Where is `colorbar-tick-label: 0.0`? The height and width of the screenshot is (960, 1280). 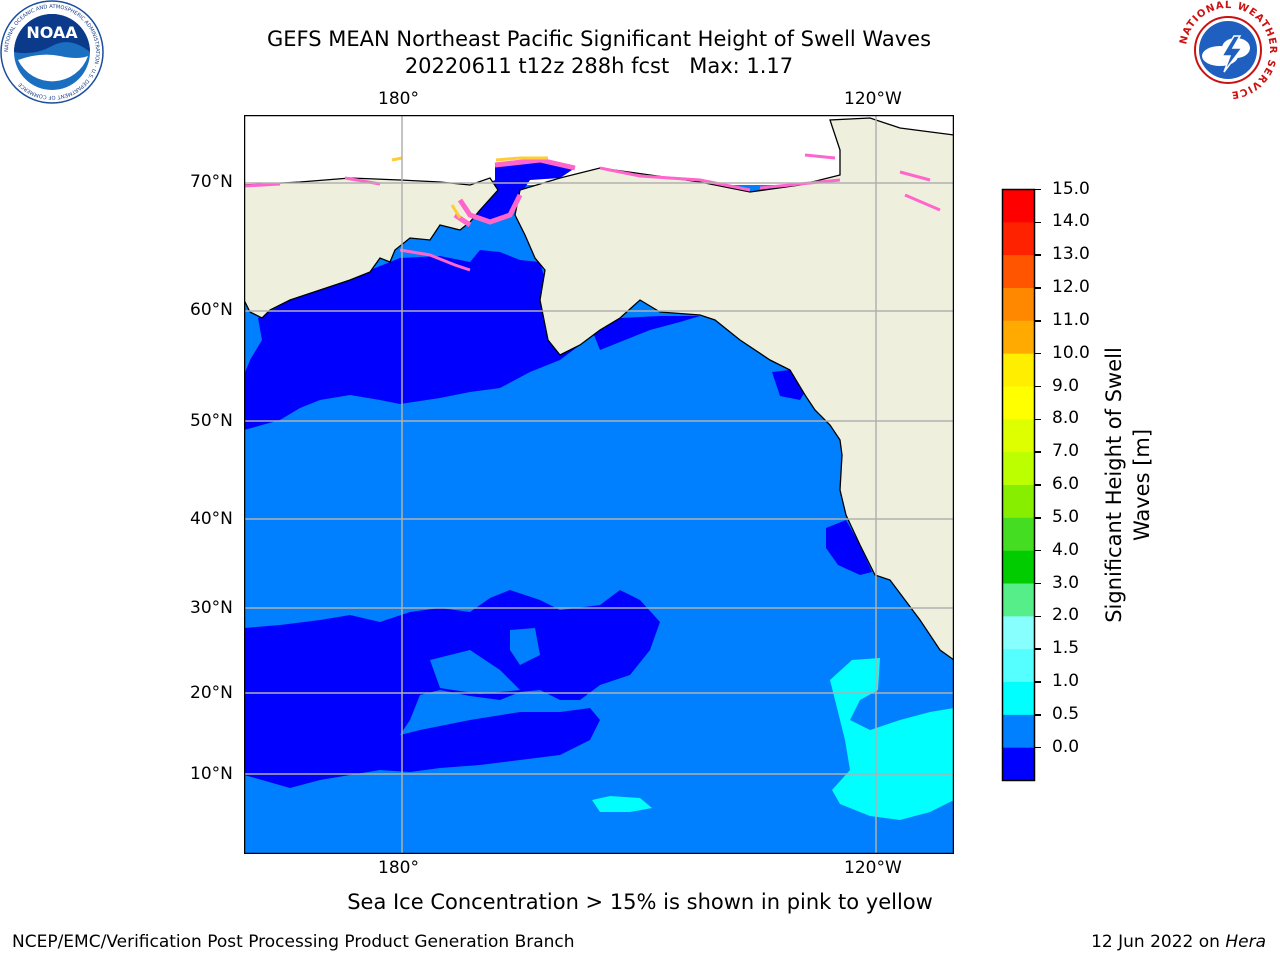 colorbar-tick-label: 0.0 is located at coordinates (1066, 746).